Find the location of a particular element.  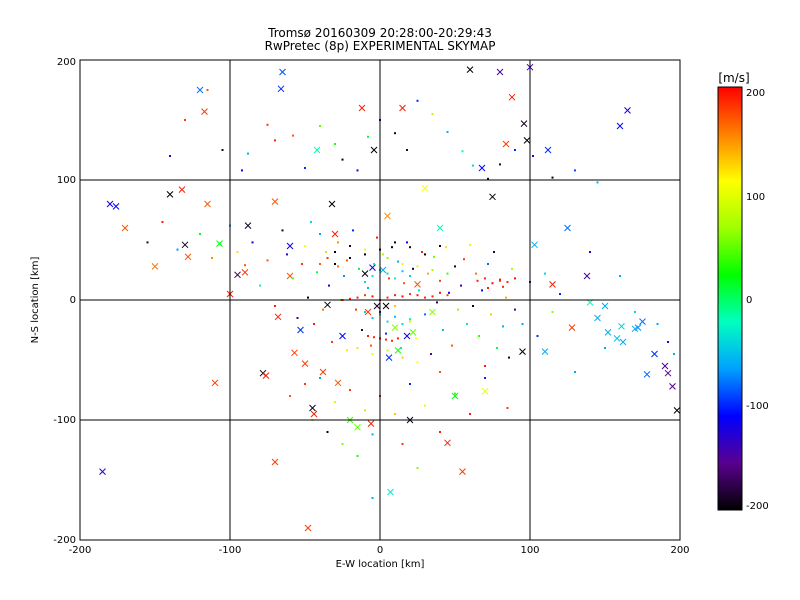

colorbar-tick-label: 0 is located at coordinates (749, 300).